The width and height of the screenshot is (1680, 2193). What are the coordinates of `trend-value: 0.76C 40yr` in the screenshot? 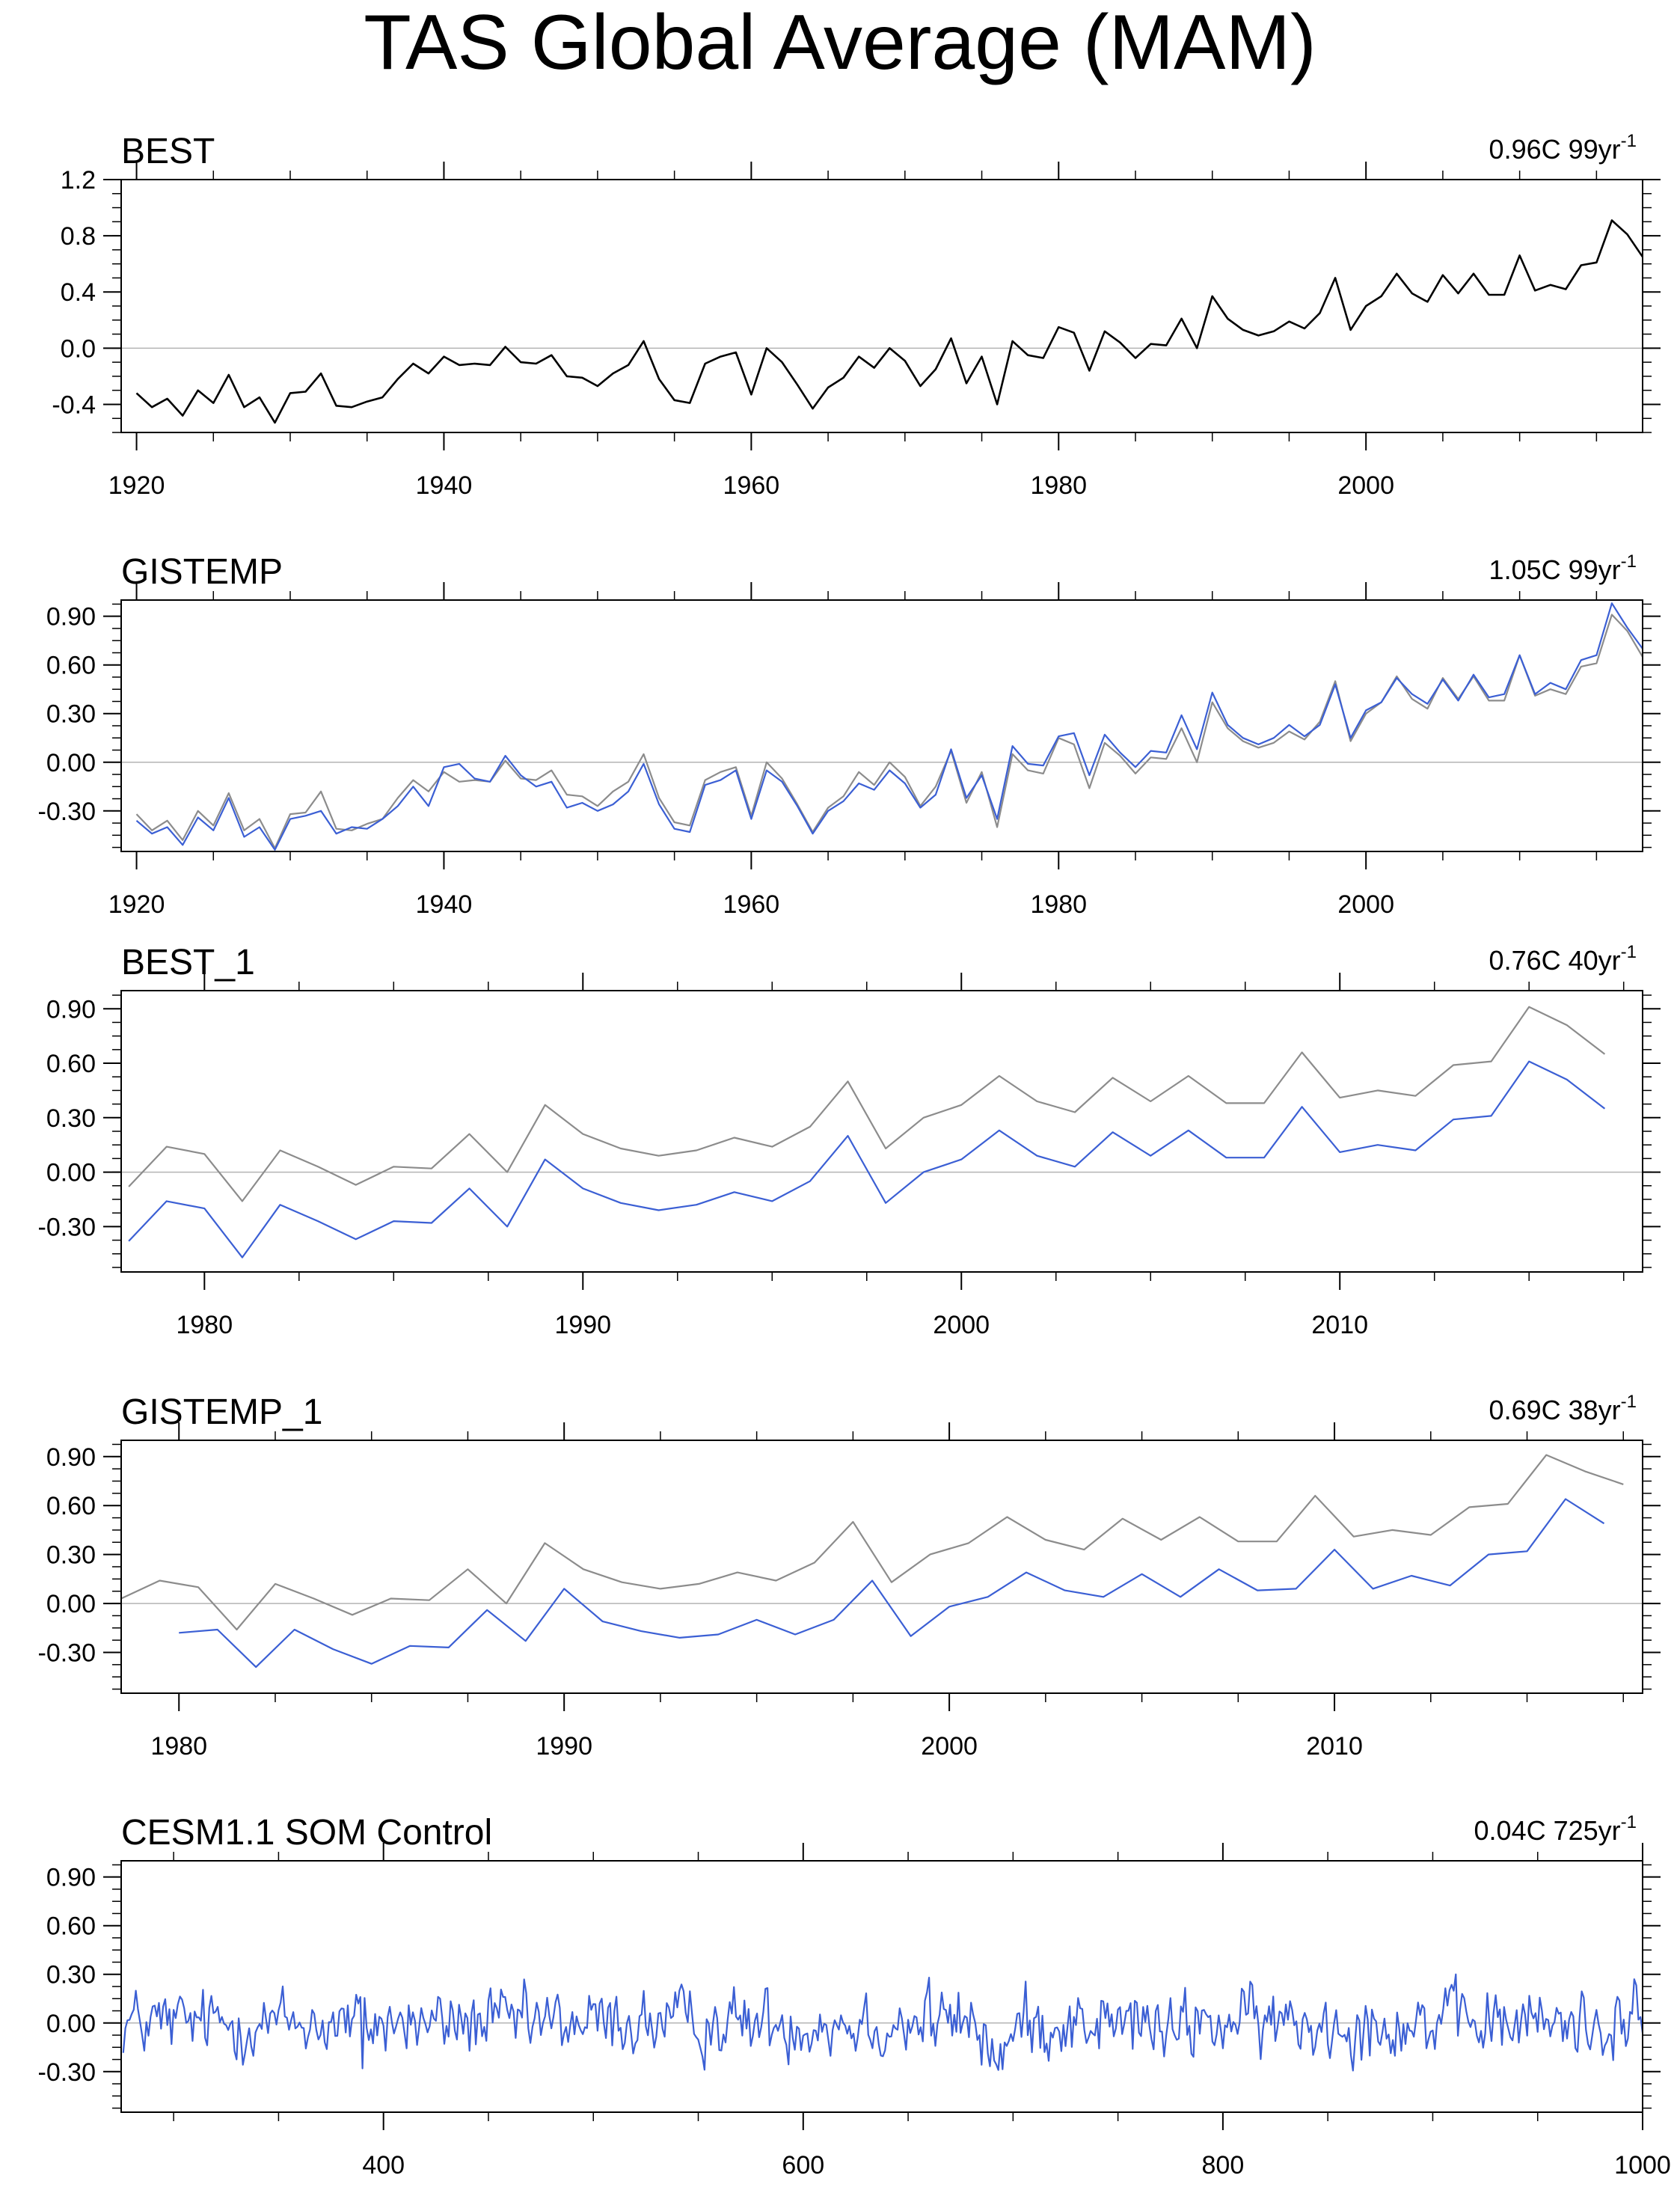 It's located at (1555, 960).